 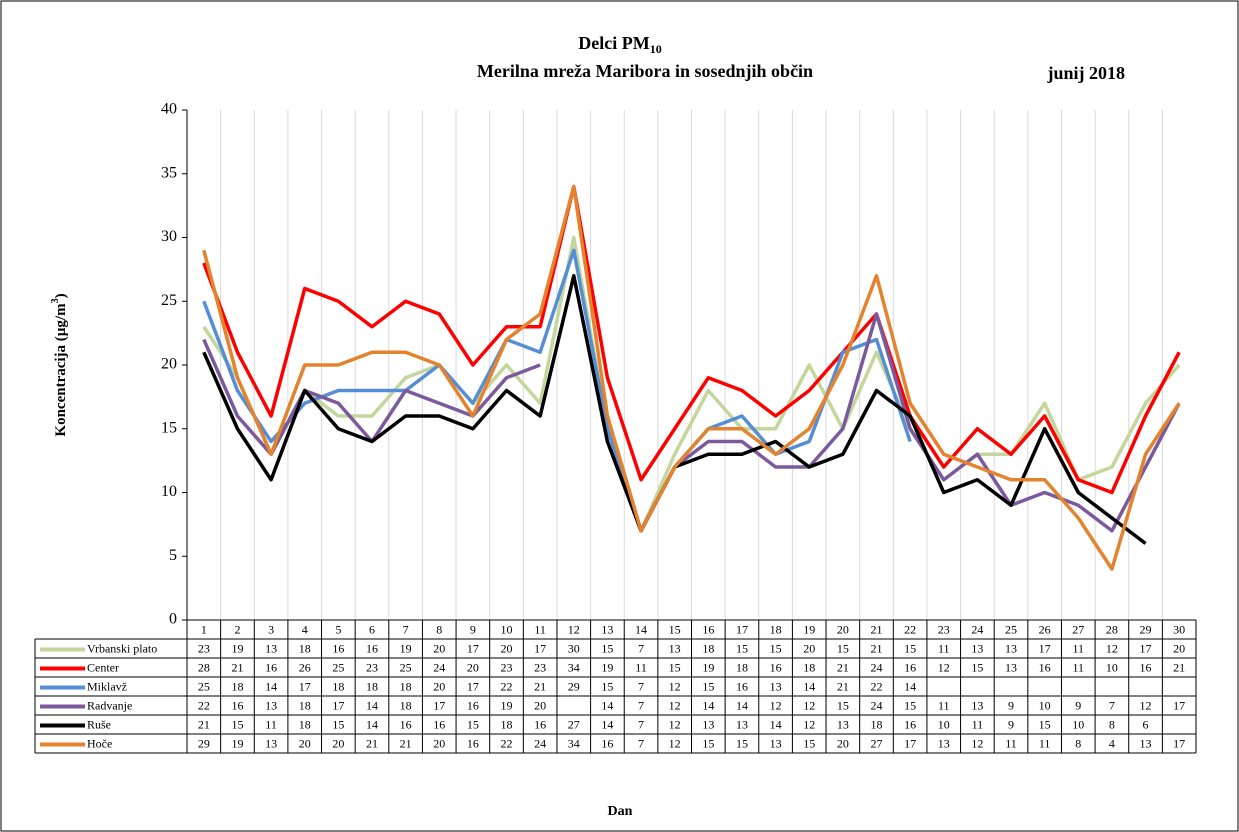 What do you see at coordinates (173, 619) in the screenshot?
I see `y-tick-label: 0` at bounding box center [173, 619].